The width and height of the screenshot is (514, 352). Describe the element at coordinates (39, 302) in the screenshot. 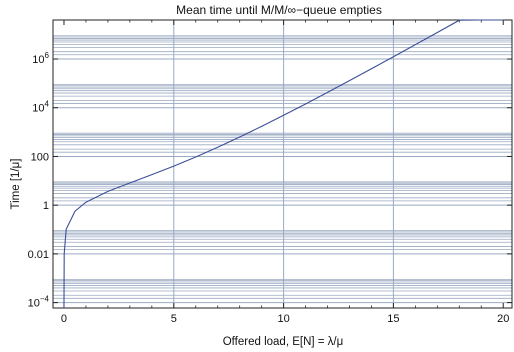

I see `y-tick-label-0: 10⁻⁴` at that location.